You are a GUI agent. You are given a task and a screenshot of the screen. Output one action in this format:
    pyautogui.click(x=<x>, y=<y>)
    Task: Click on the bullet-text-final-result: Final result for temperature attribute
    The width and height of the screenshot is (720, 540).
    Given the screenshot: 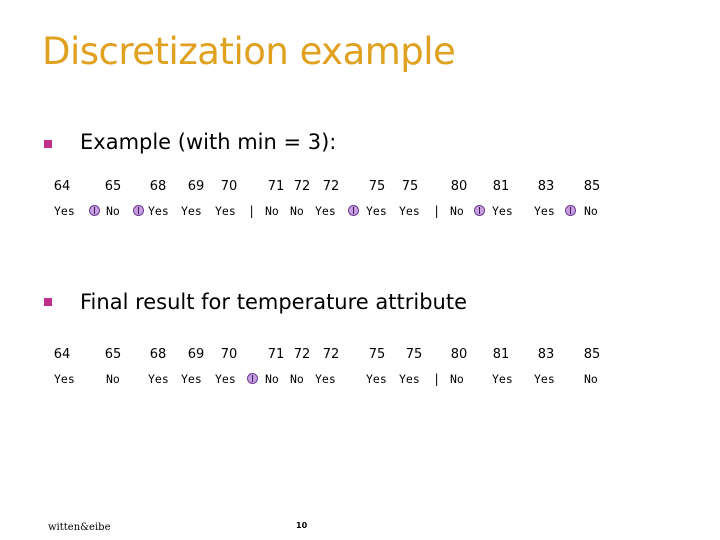 What is the action you would take?
    pyautogui.click(x=273, y=302)
    